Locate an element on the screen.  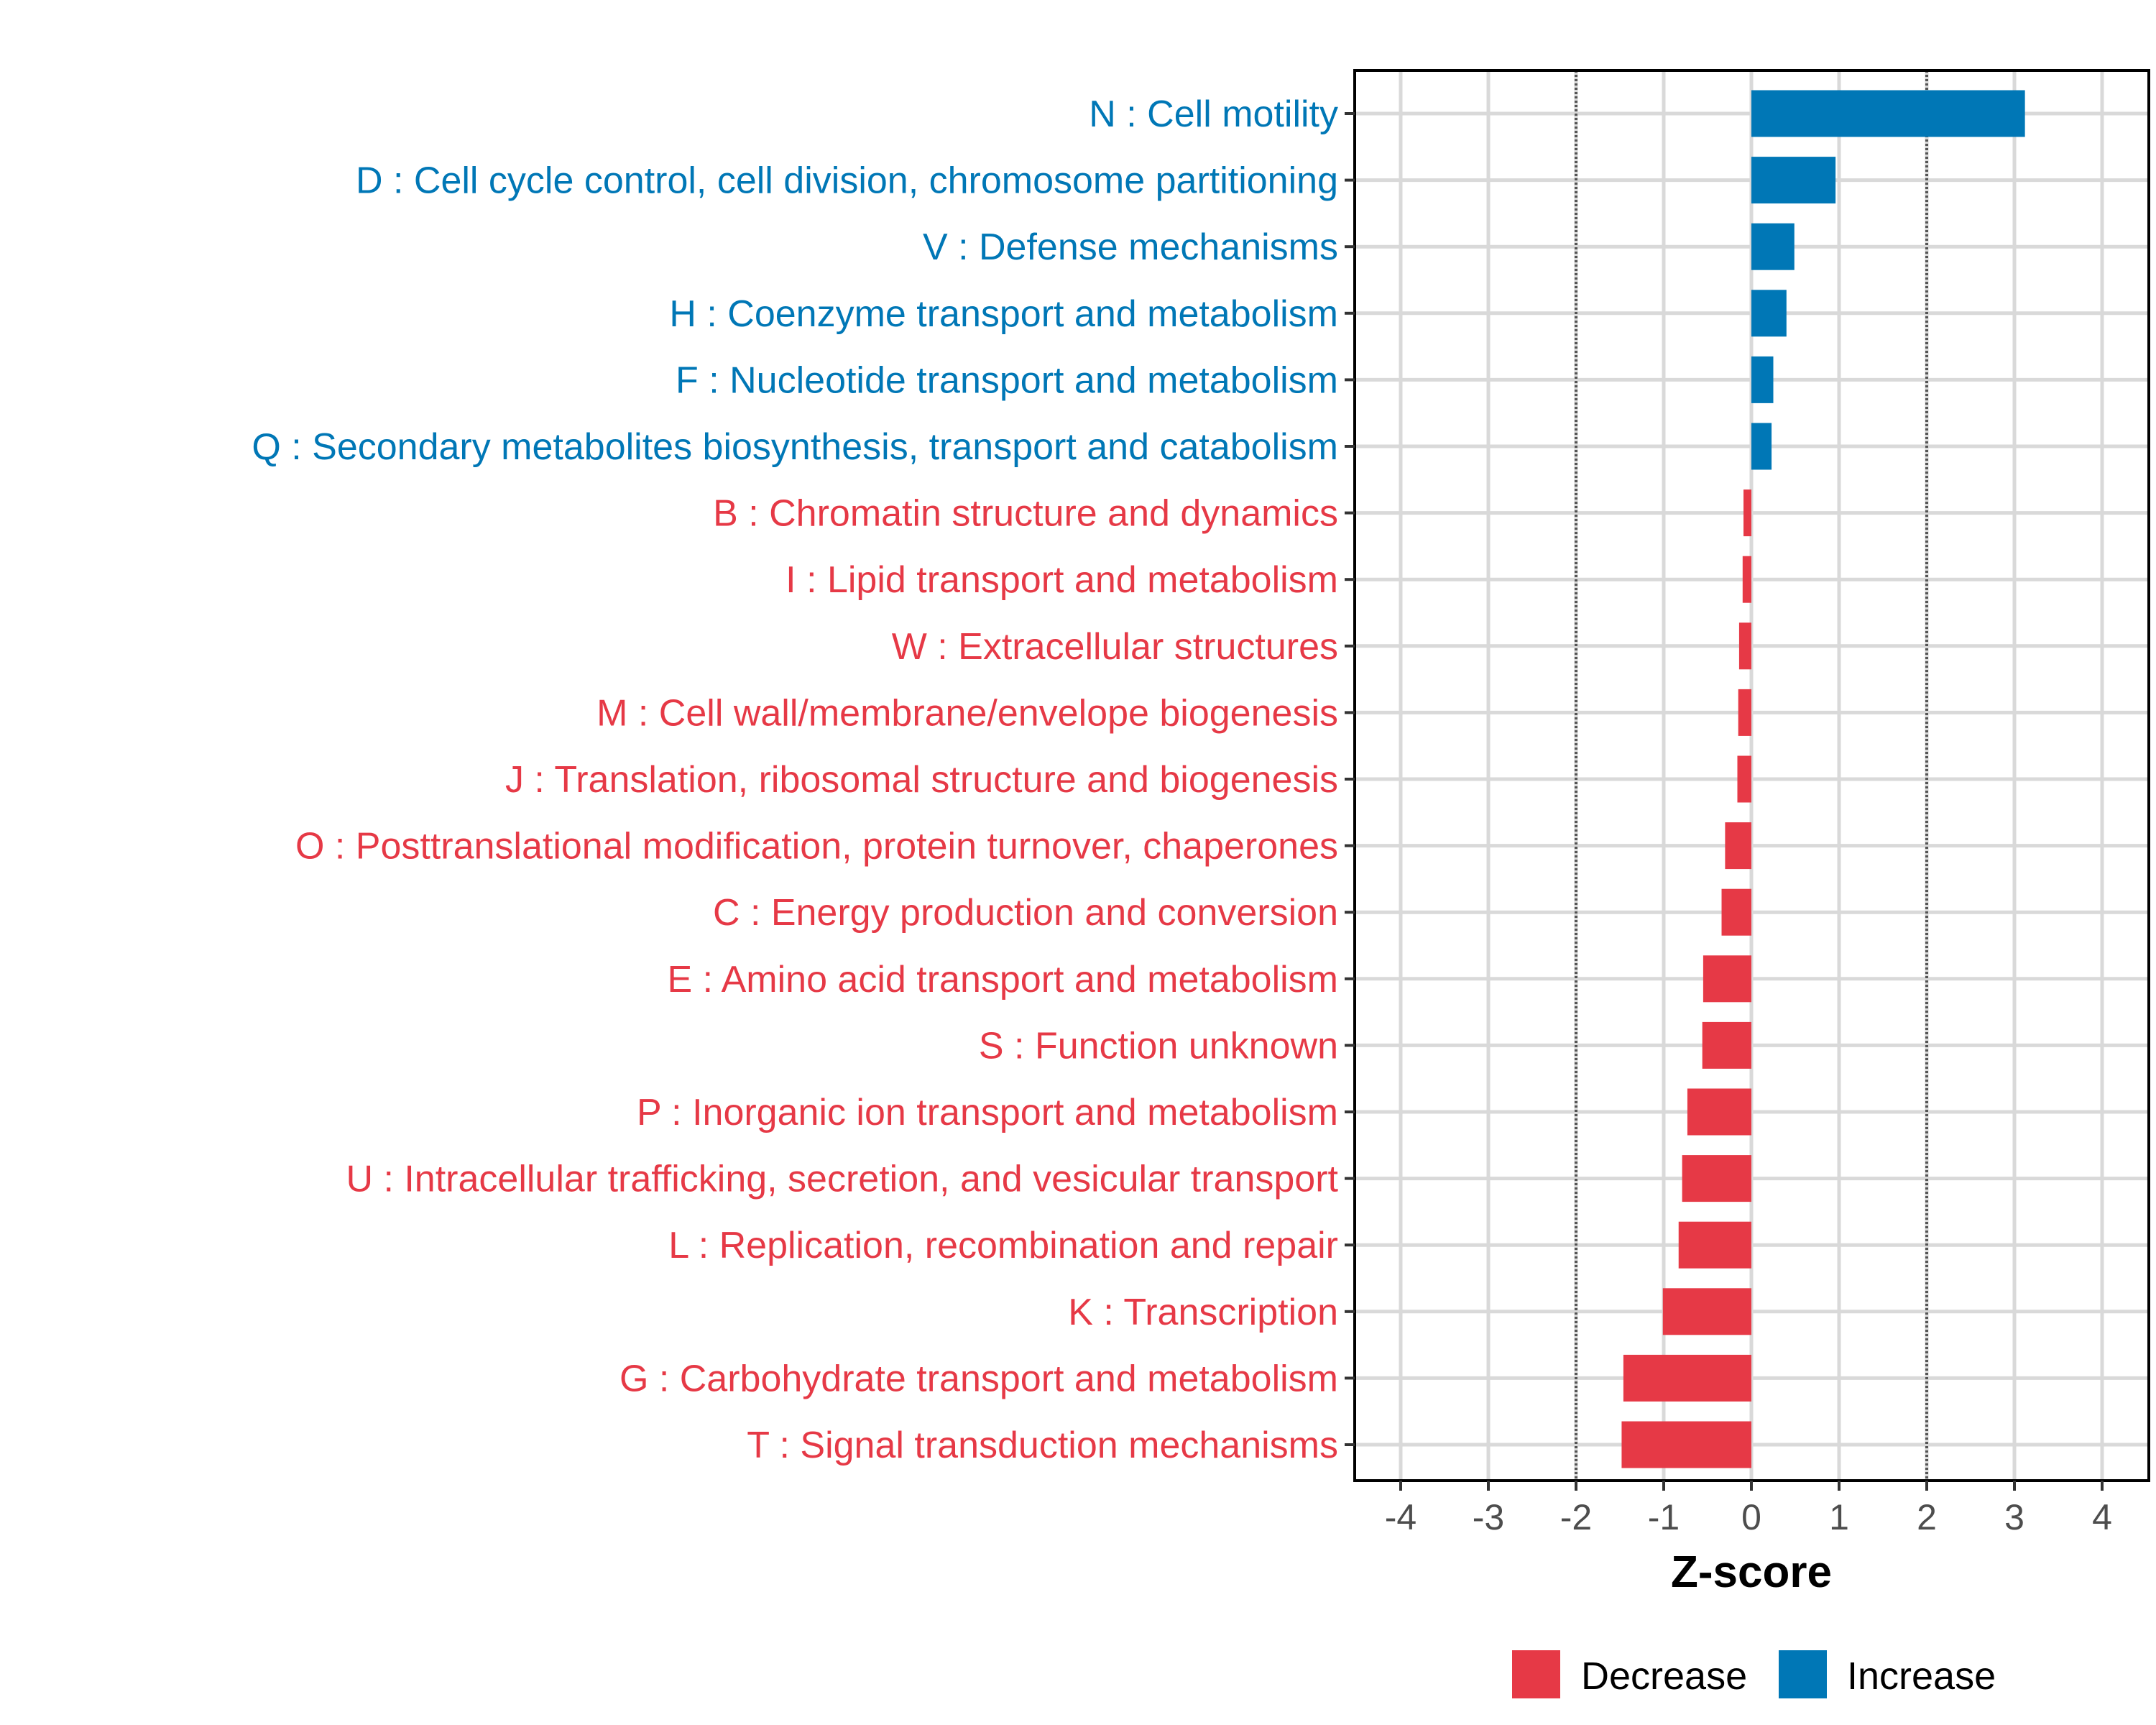
x-tick-label: 3 is located at coordinates (2014, 1517).